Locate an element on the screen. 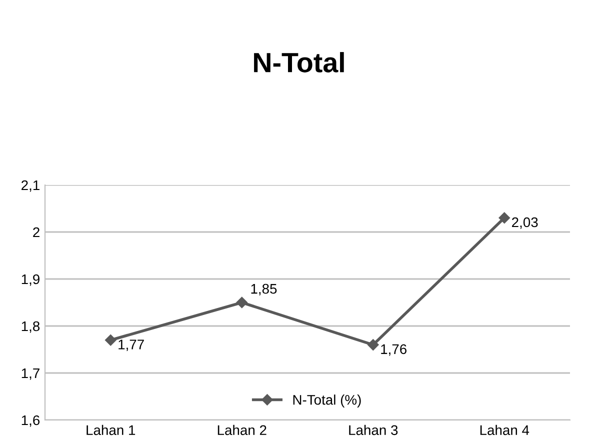 The width and height of the screenshot is (598, 446). y-tick-label: 1,6 is located at coordinates (31, 421).